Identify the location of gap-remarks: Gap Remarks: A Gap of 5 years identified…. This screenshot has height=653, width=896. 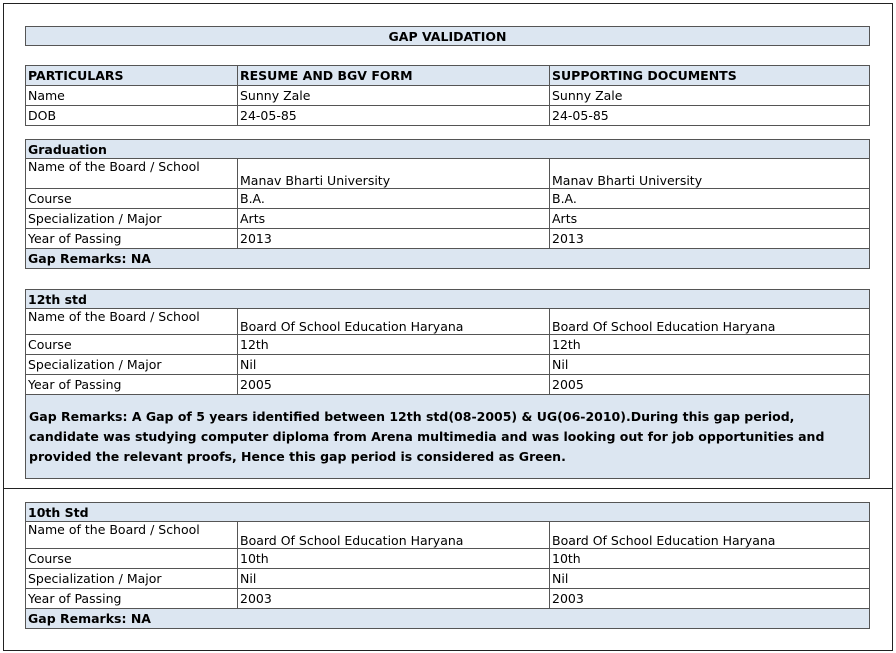
(447, 436).